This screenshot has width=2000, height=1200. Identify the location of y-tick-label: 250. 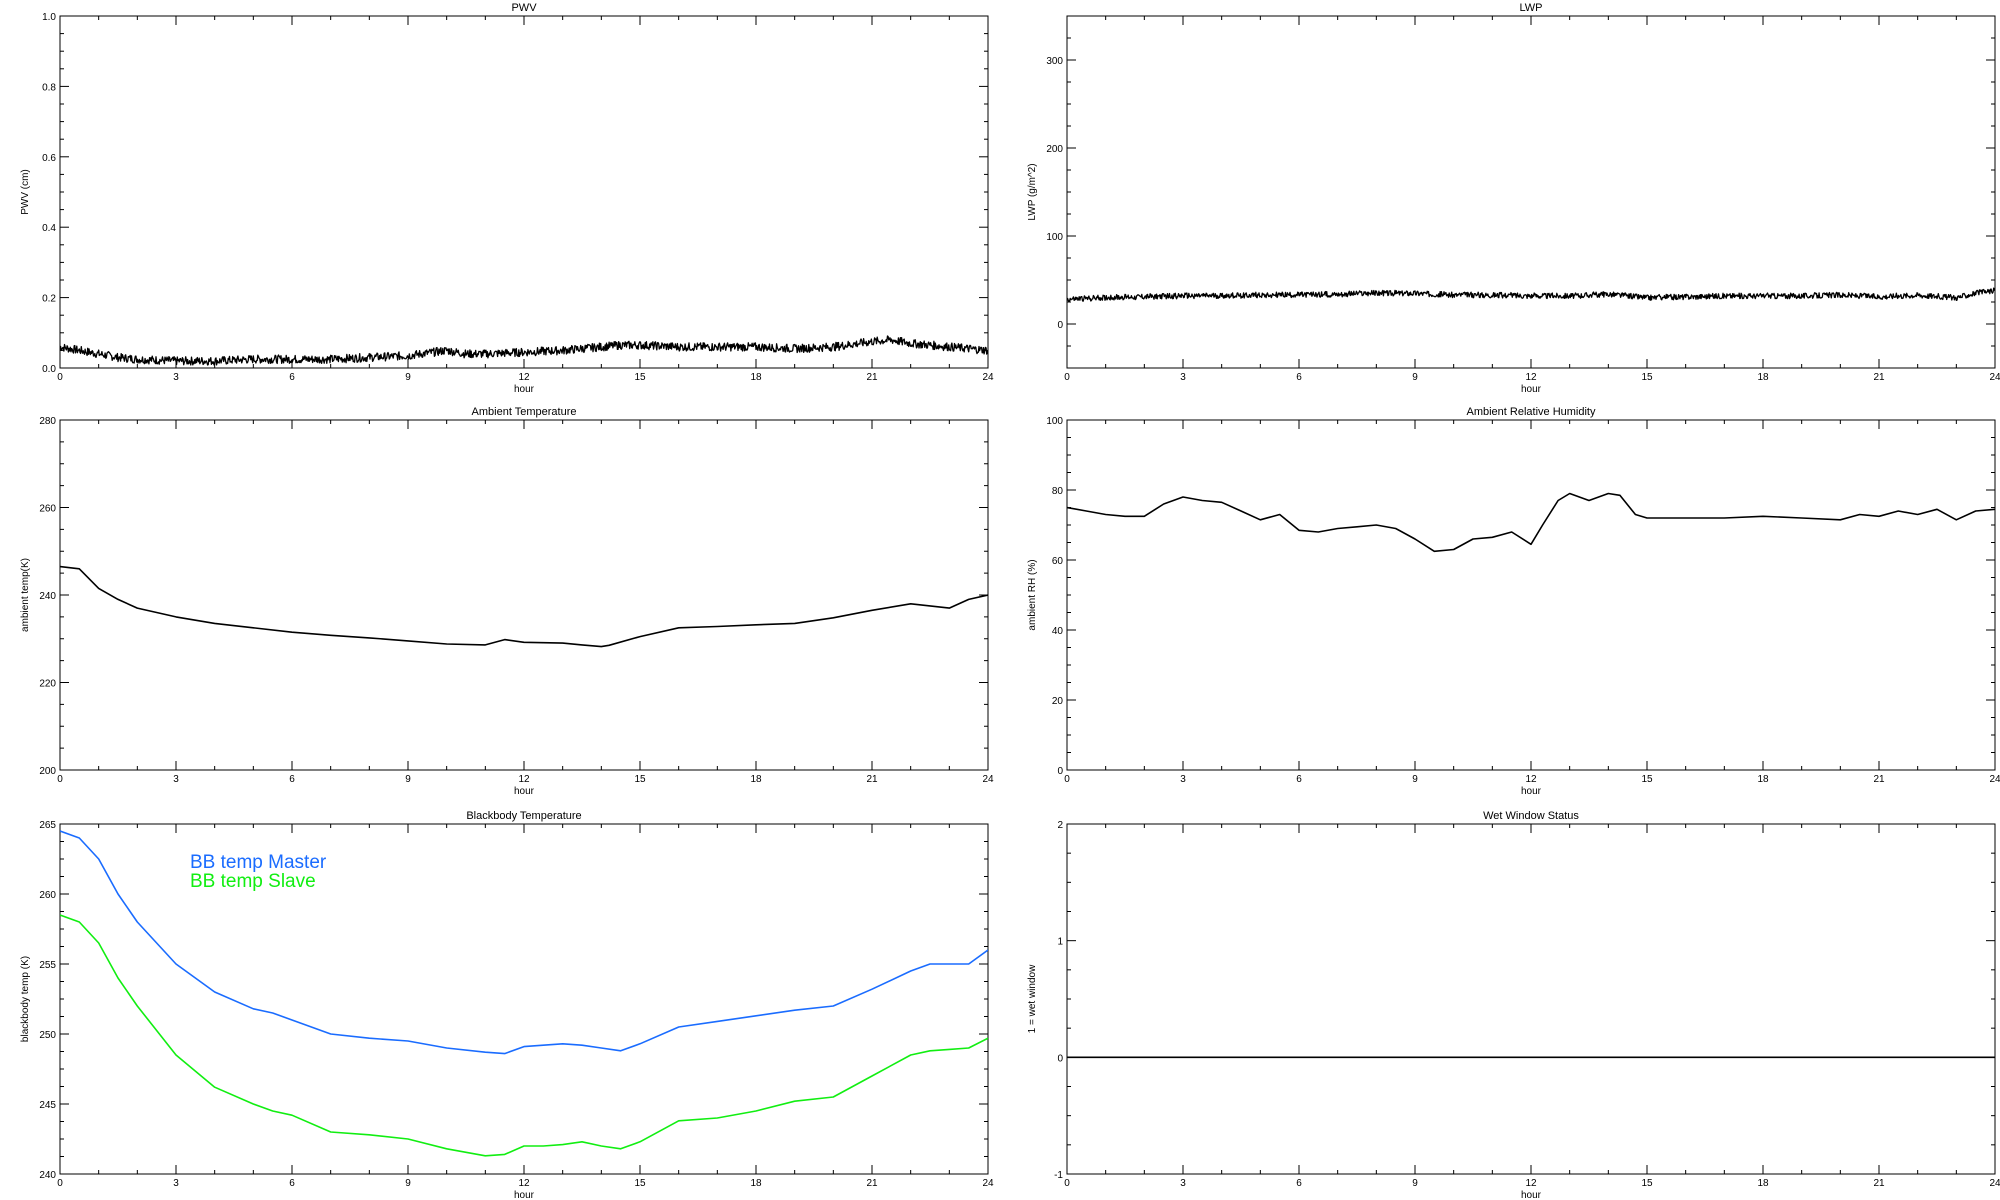
(47, 1035).